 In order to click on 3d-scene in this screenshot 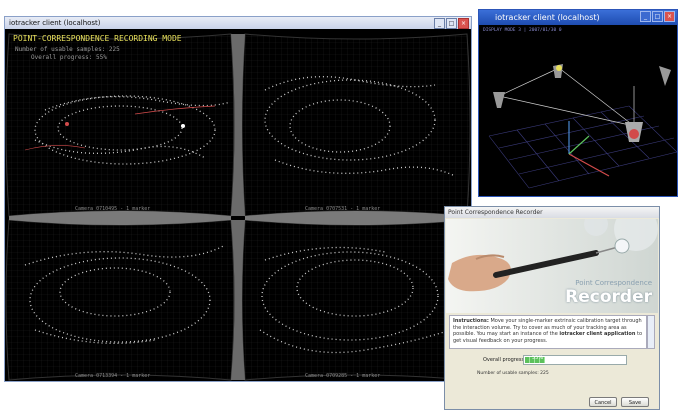, I will do `click(578, 111)`.